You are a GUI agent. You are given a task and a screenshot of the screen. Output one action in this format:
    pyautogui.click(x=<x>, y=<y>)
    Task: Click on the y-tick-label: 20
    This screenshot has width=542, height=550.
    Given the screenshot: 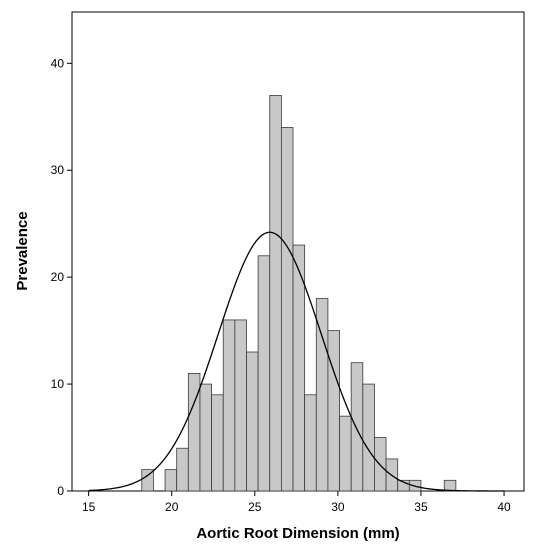 What is the action you would take?
    pyautogui.click(x=58, y=277)
    